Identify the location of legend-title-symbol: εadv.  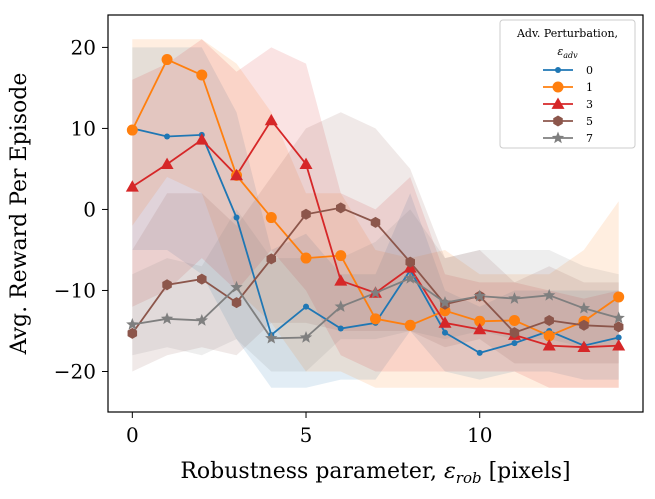
(567, 52).